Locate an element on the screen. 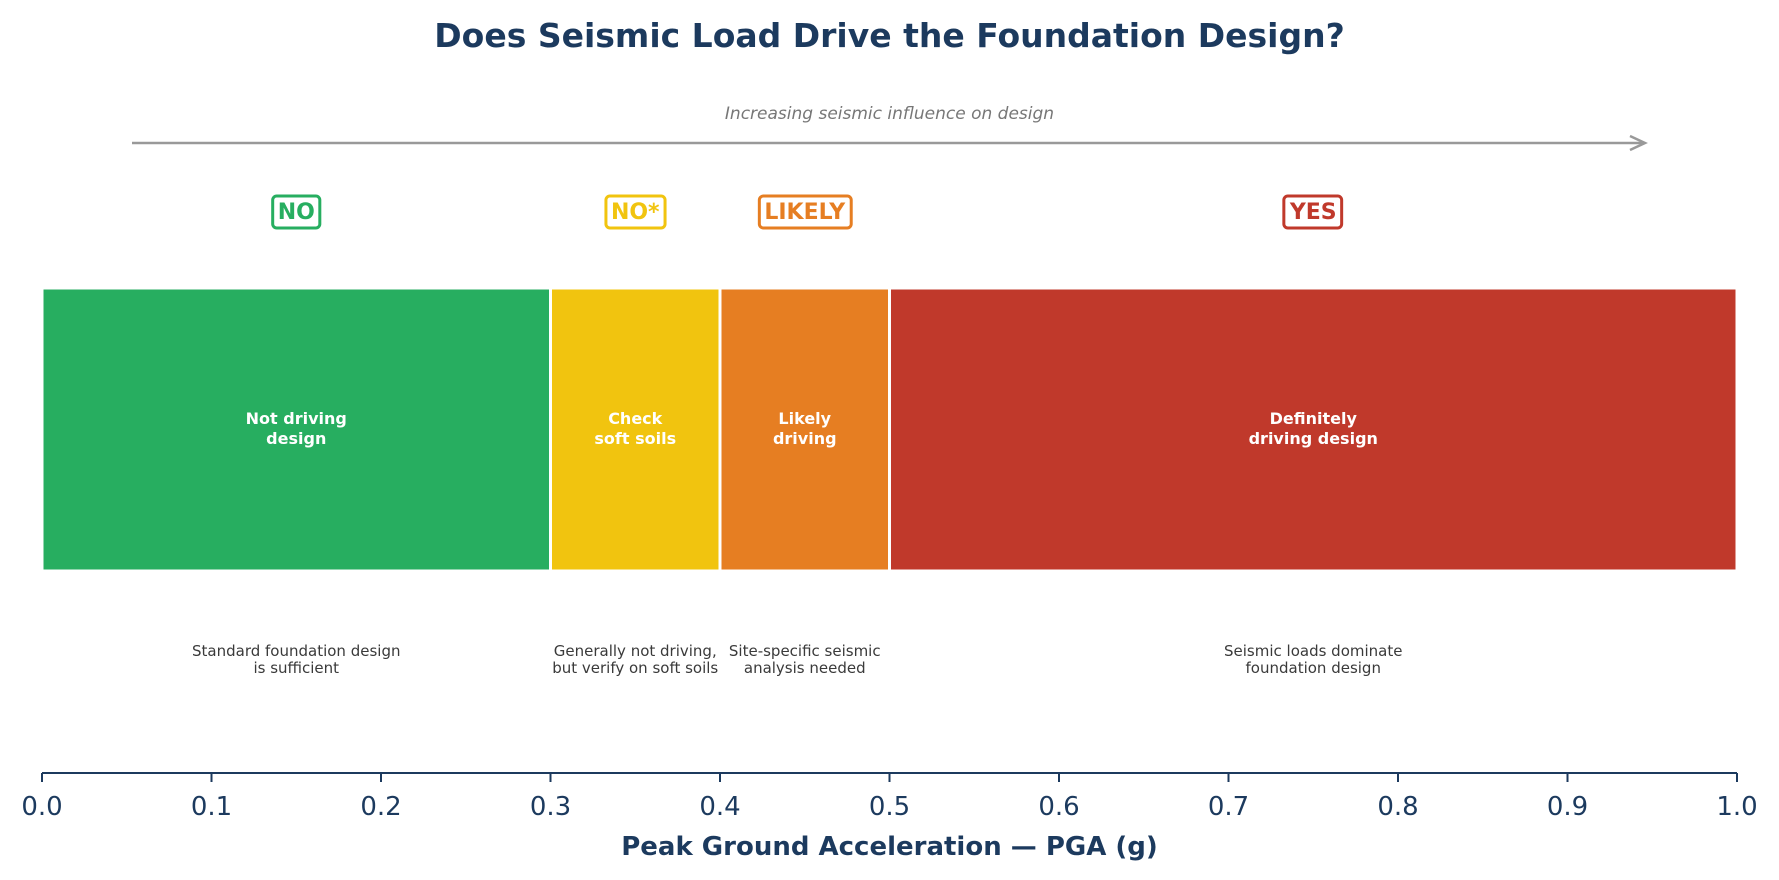 Image resolution: width=1779 pixels, height=880 pixels. x-tick-label: 0.1 is located at coordinates (211, 807).